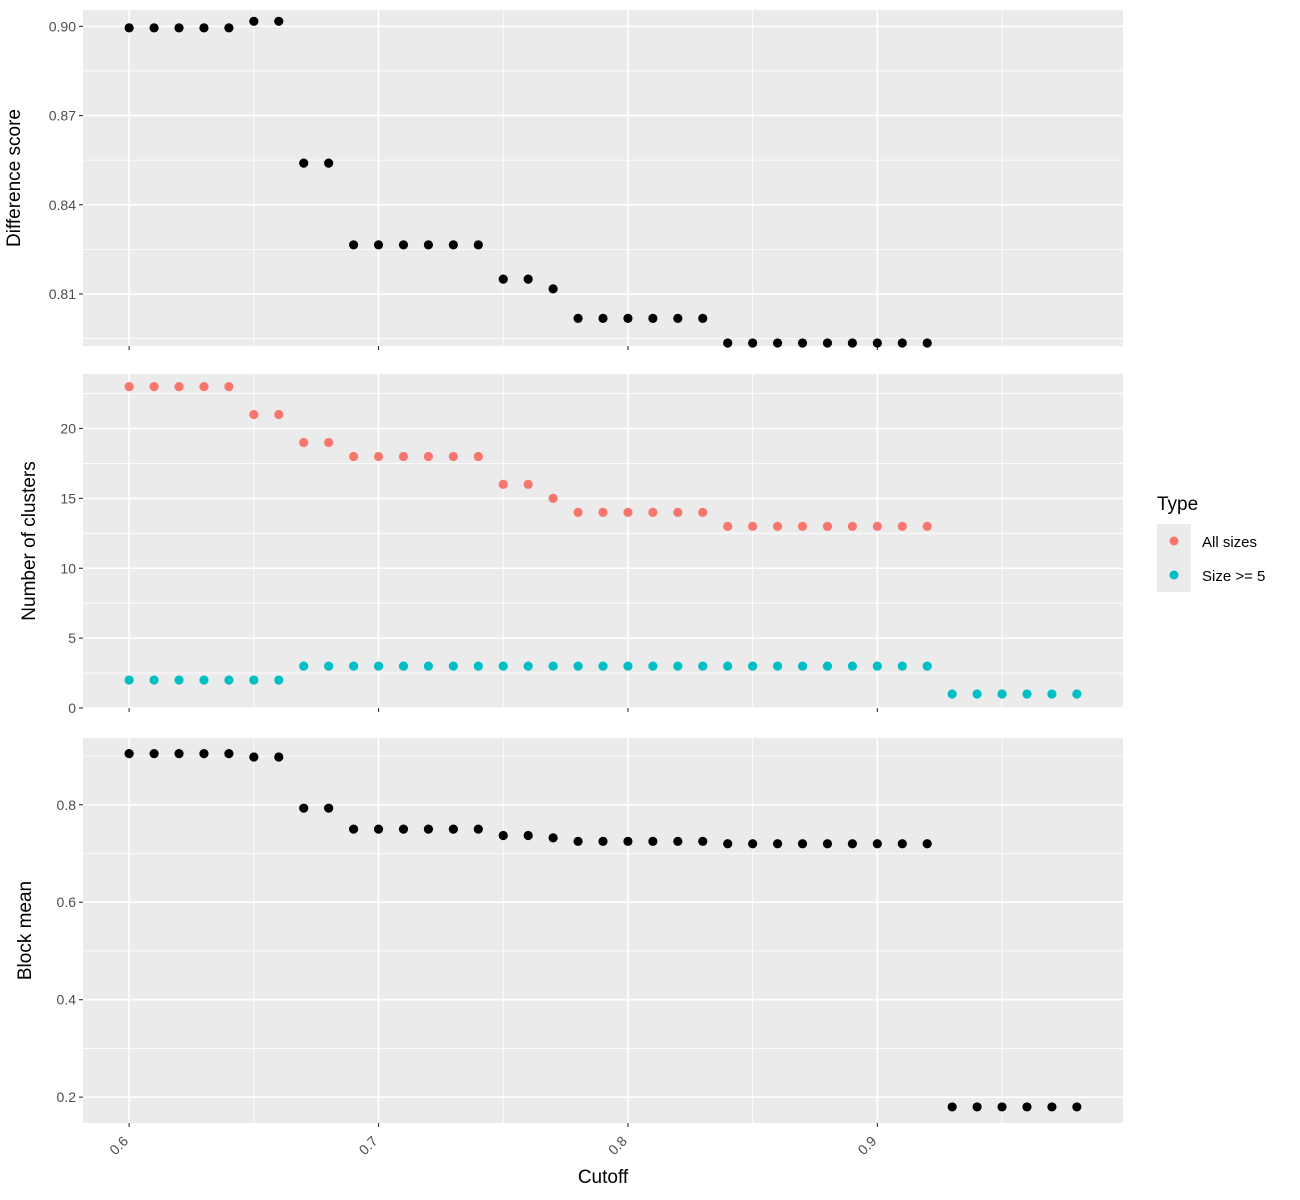  Describe the element at coordinates (68, 429) in the screenshot. I see `y-tick-label: 20` at that location.